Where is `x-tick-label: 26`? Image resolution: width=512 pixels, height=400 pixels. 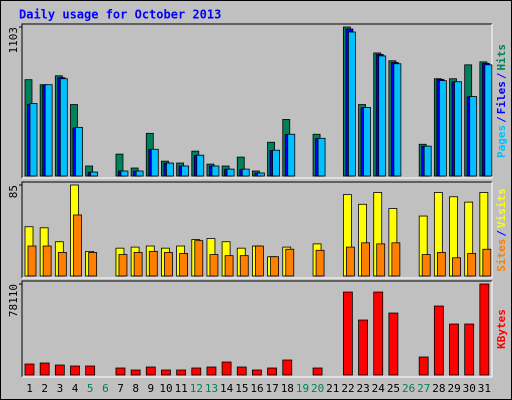
x-tick-label: 26 is located at coordinates (408, 388).